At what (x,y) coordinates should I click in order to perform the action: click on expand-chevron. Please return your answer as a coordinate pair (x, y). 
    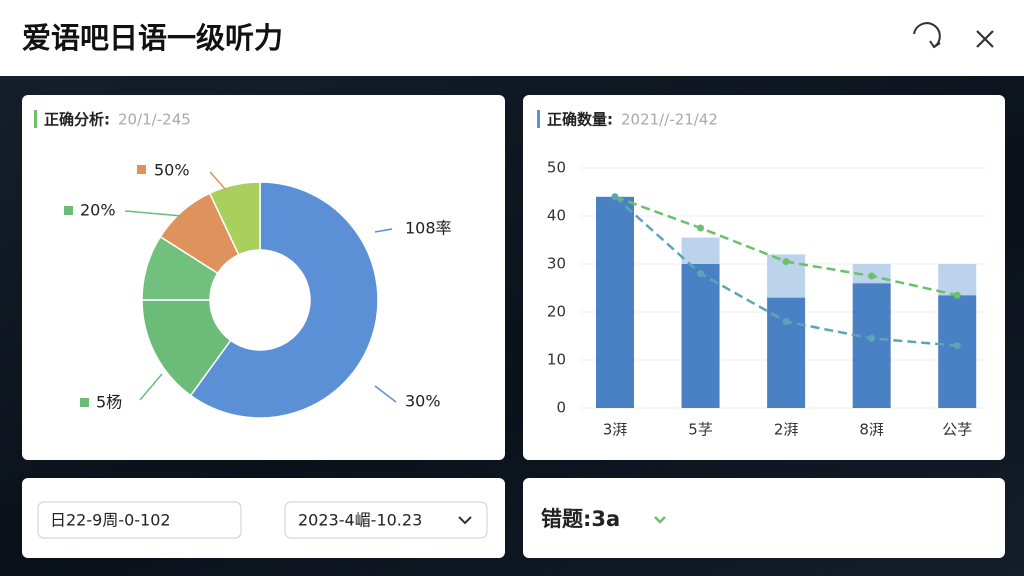
    Looking at the image, I should click on (660, 520).